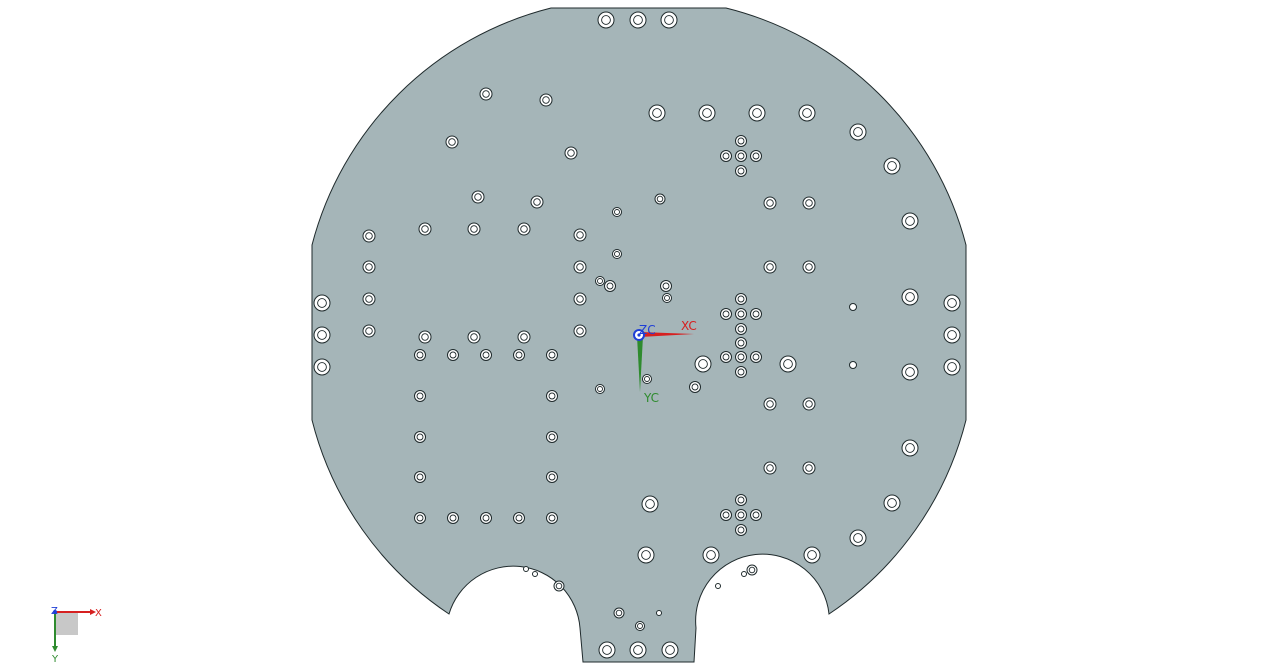 This screenshot has height=671, width=1278. Describe the element at coordinates (665, 362) in the screenshot. I see `wcs-coordinate-icon: ZC XC YC` at that location.